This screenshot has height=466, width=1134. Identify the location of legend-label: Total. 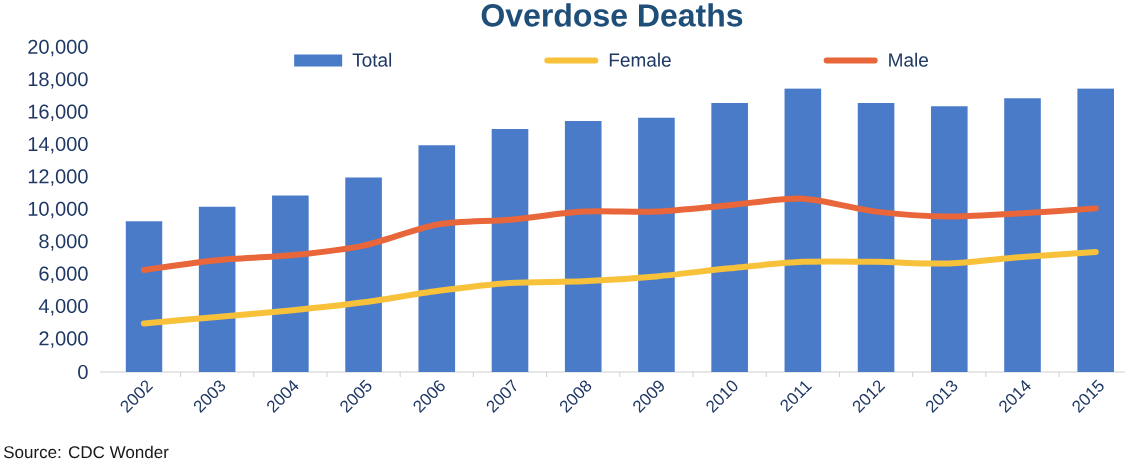
(372, 59).